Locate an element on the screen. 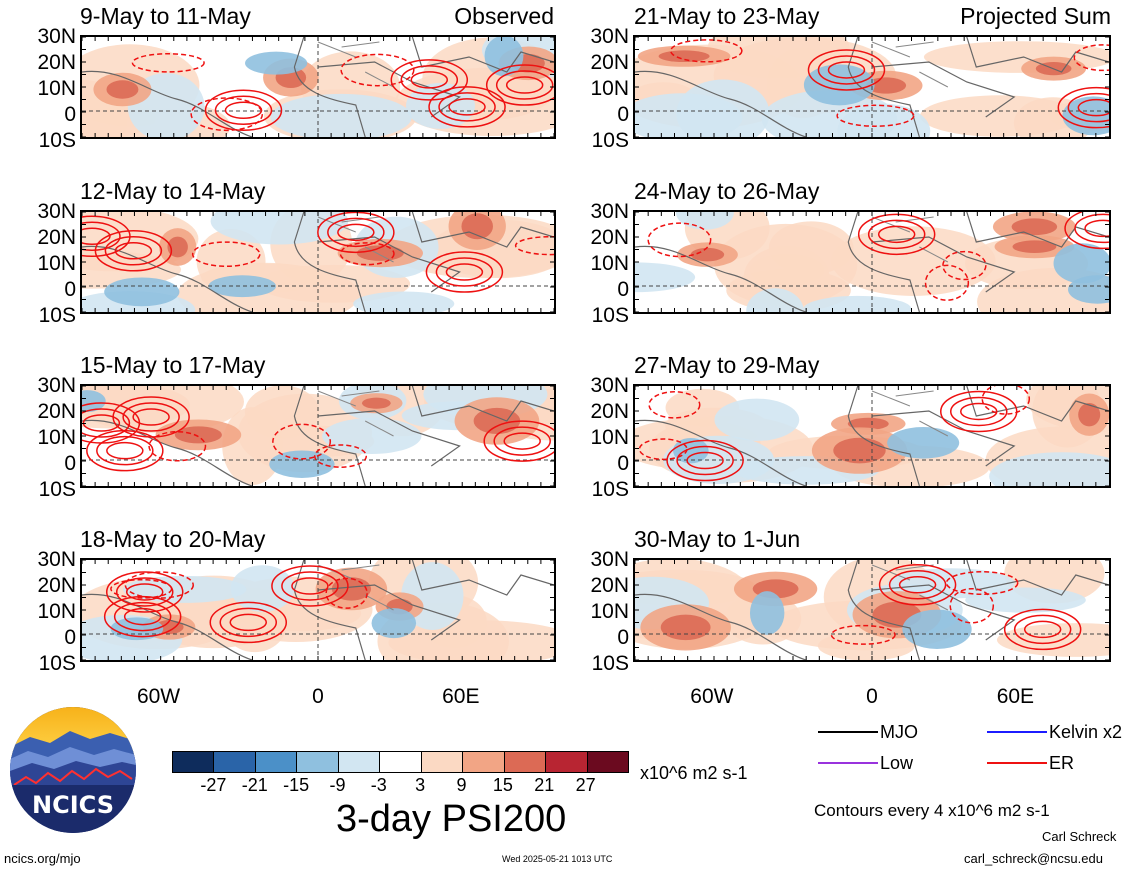  colorbar is located at coordinates (400, 762).